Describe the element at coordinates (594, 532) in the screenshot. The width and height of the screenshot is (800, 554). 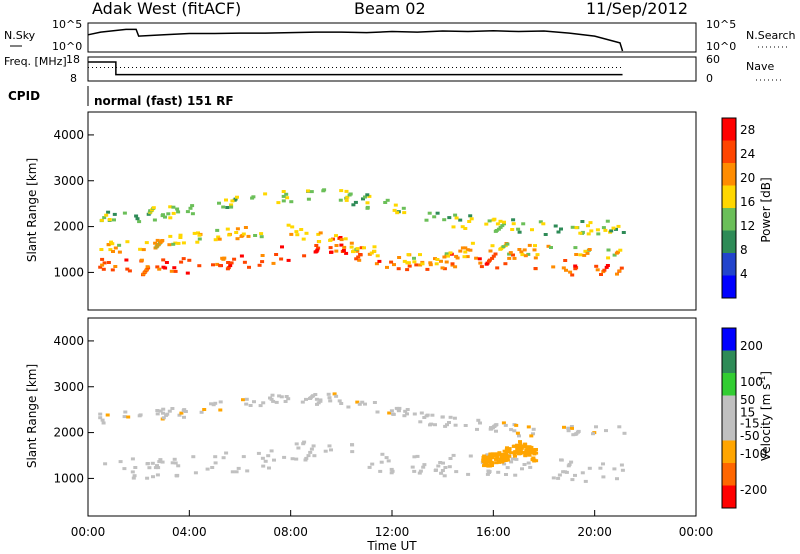
I see `x-tick-label: 20:00` at that location.